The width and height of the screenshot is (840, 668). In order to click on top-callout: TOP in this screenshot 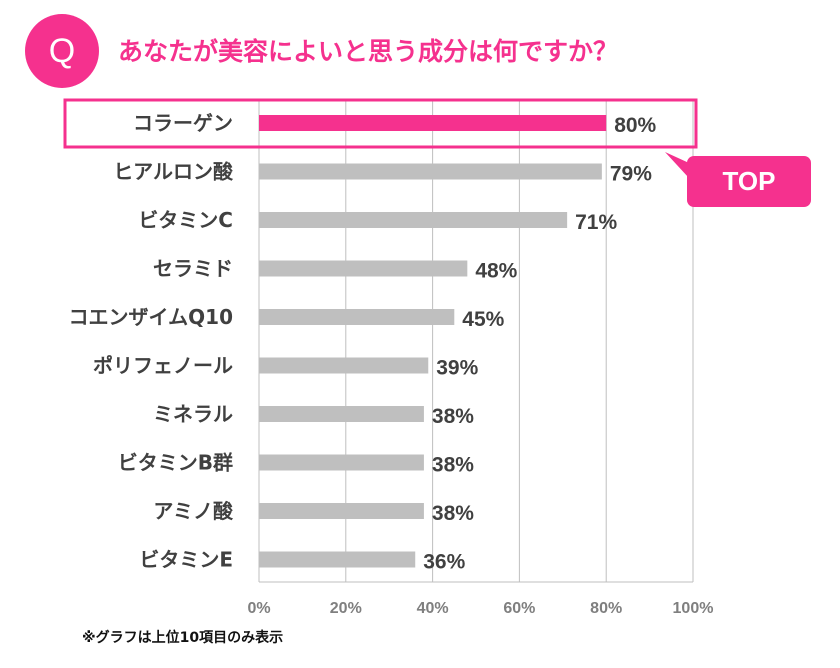, I will do `click(749, 181)`.